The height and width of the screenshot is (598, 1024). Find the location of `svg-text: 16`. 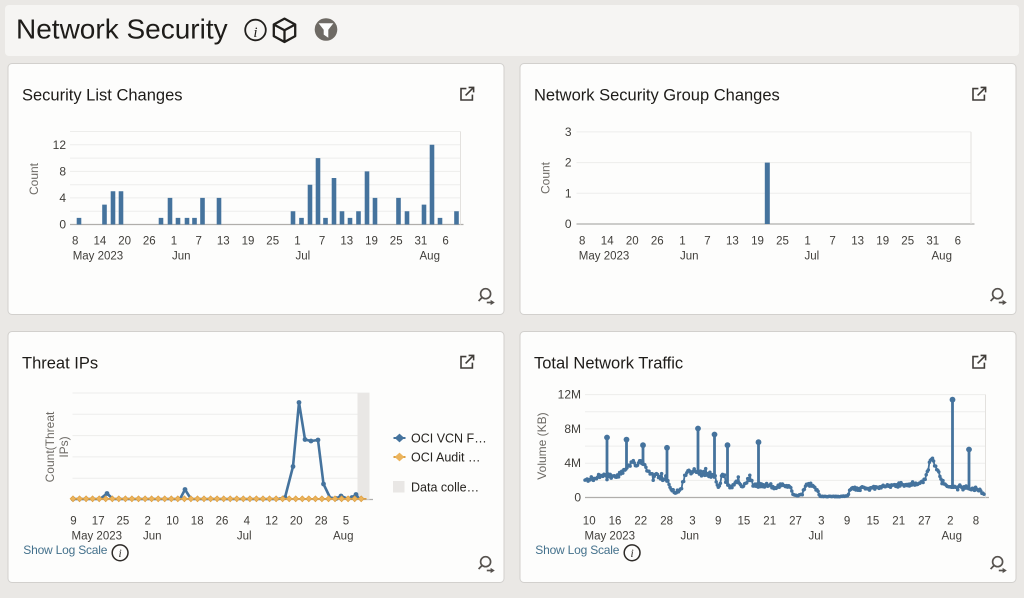

svg-text: 16 is located at coordinates (615, 522).